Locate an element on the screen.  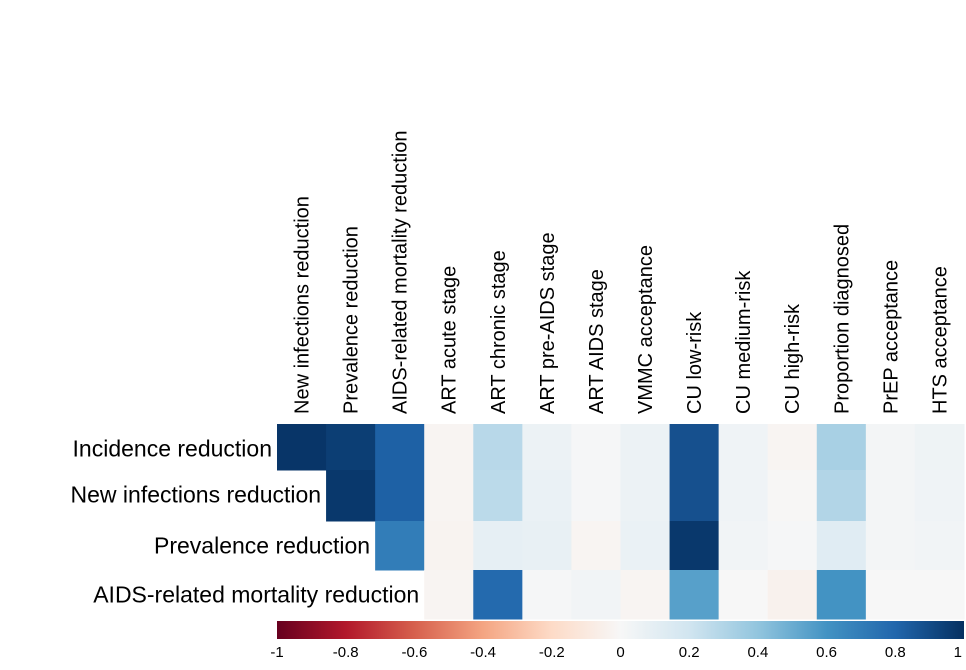
colorbar-tick-label: 0.6 is located at coordinates (826, 652).